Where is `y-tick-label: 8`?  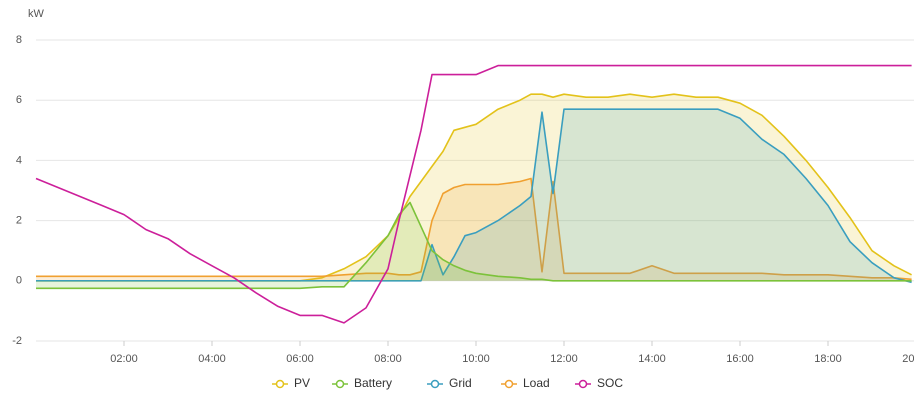 y-tick-label: 8 is located at coordinates (19, 40).